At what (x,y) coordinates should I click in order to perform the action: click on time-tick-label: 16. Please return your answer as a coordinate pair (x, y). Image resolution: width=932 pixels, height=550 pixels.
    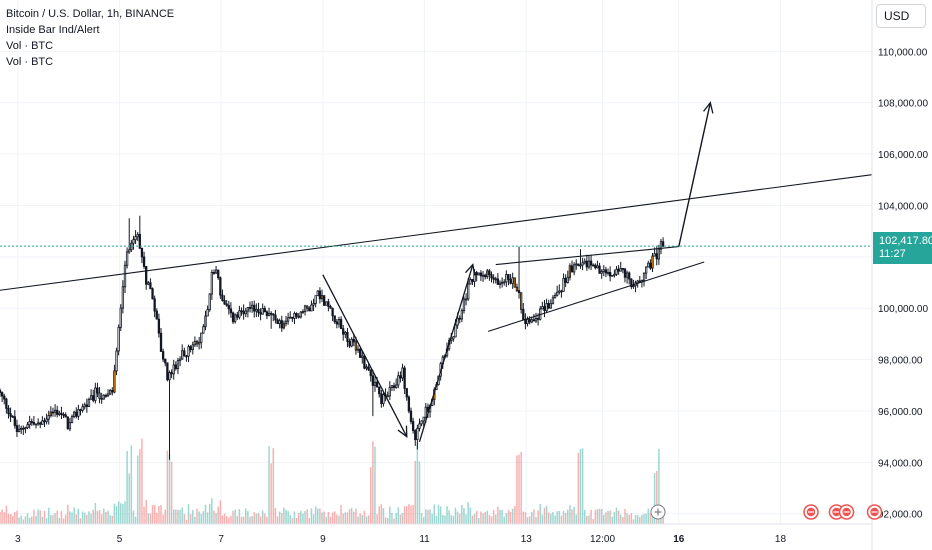
    Looking at the image, I should click on (679, 539).